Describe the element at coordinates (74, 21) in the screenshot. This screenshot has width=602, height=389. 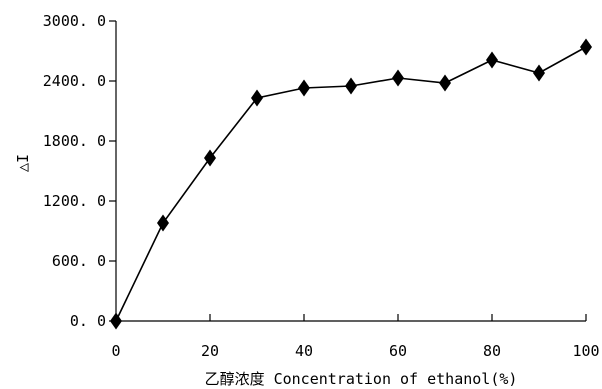
I see `y-tick-label: 3000. 0` at that location.